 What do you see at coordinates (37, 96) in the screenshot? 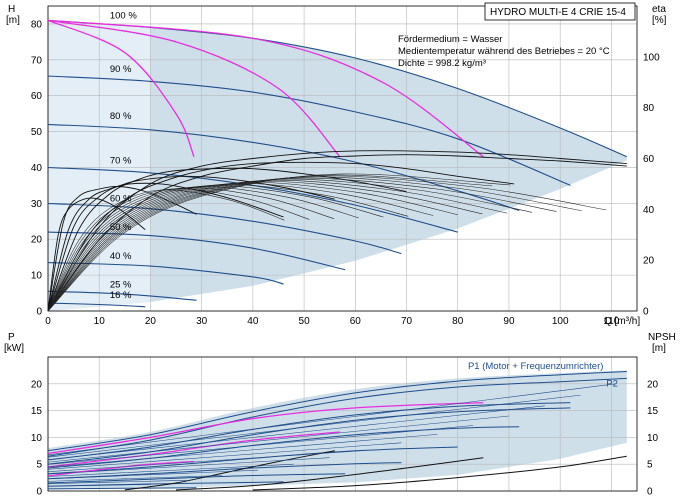
I see `y-tick-label: 60` at bounding box center [37, 96].